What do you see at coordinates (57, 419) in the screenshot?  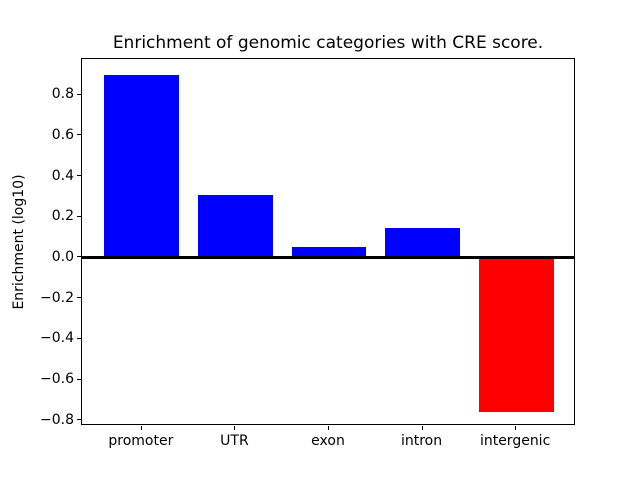 I see `y-tick-label: −0.8` at bounding box center [57, 419].